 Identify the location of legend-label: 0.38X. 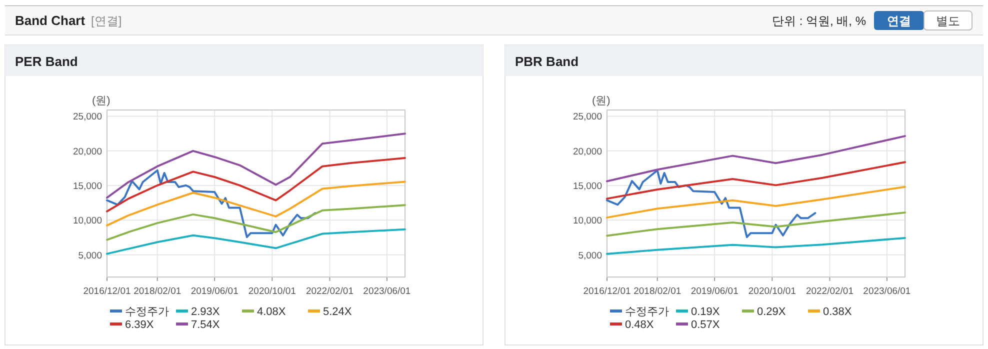
(837, 312).